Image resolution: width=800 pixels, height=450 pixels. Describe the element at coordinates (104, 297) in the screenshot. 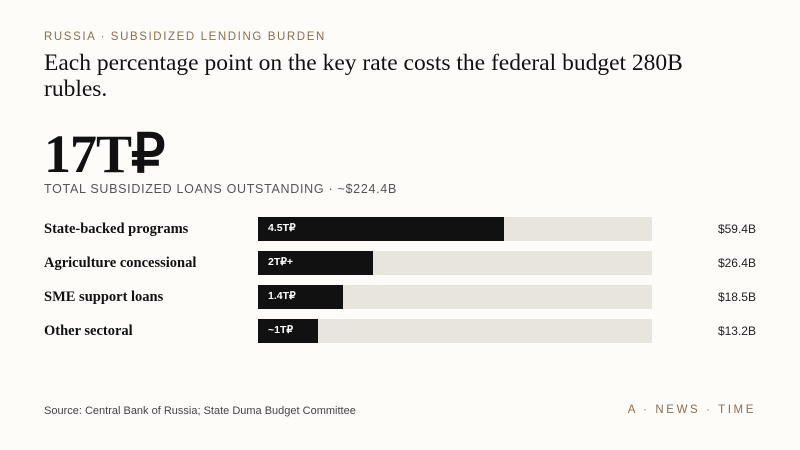

I see `bar-category-label: SME support loans` at that location.